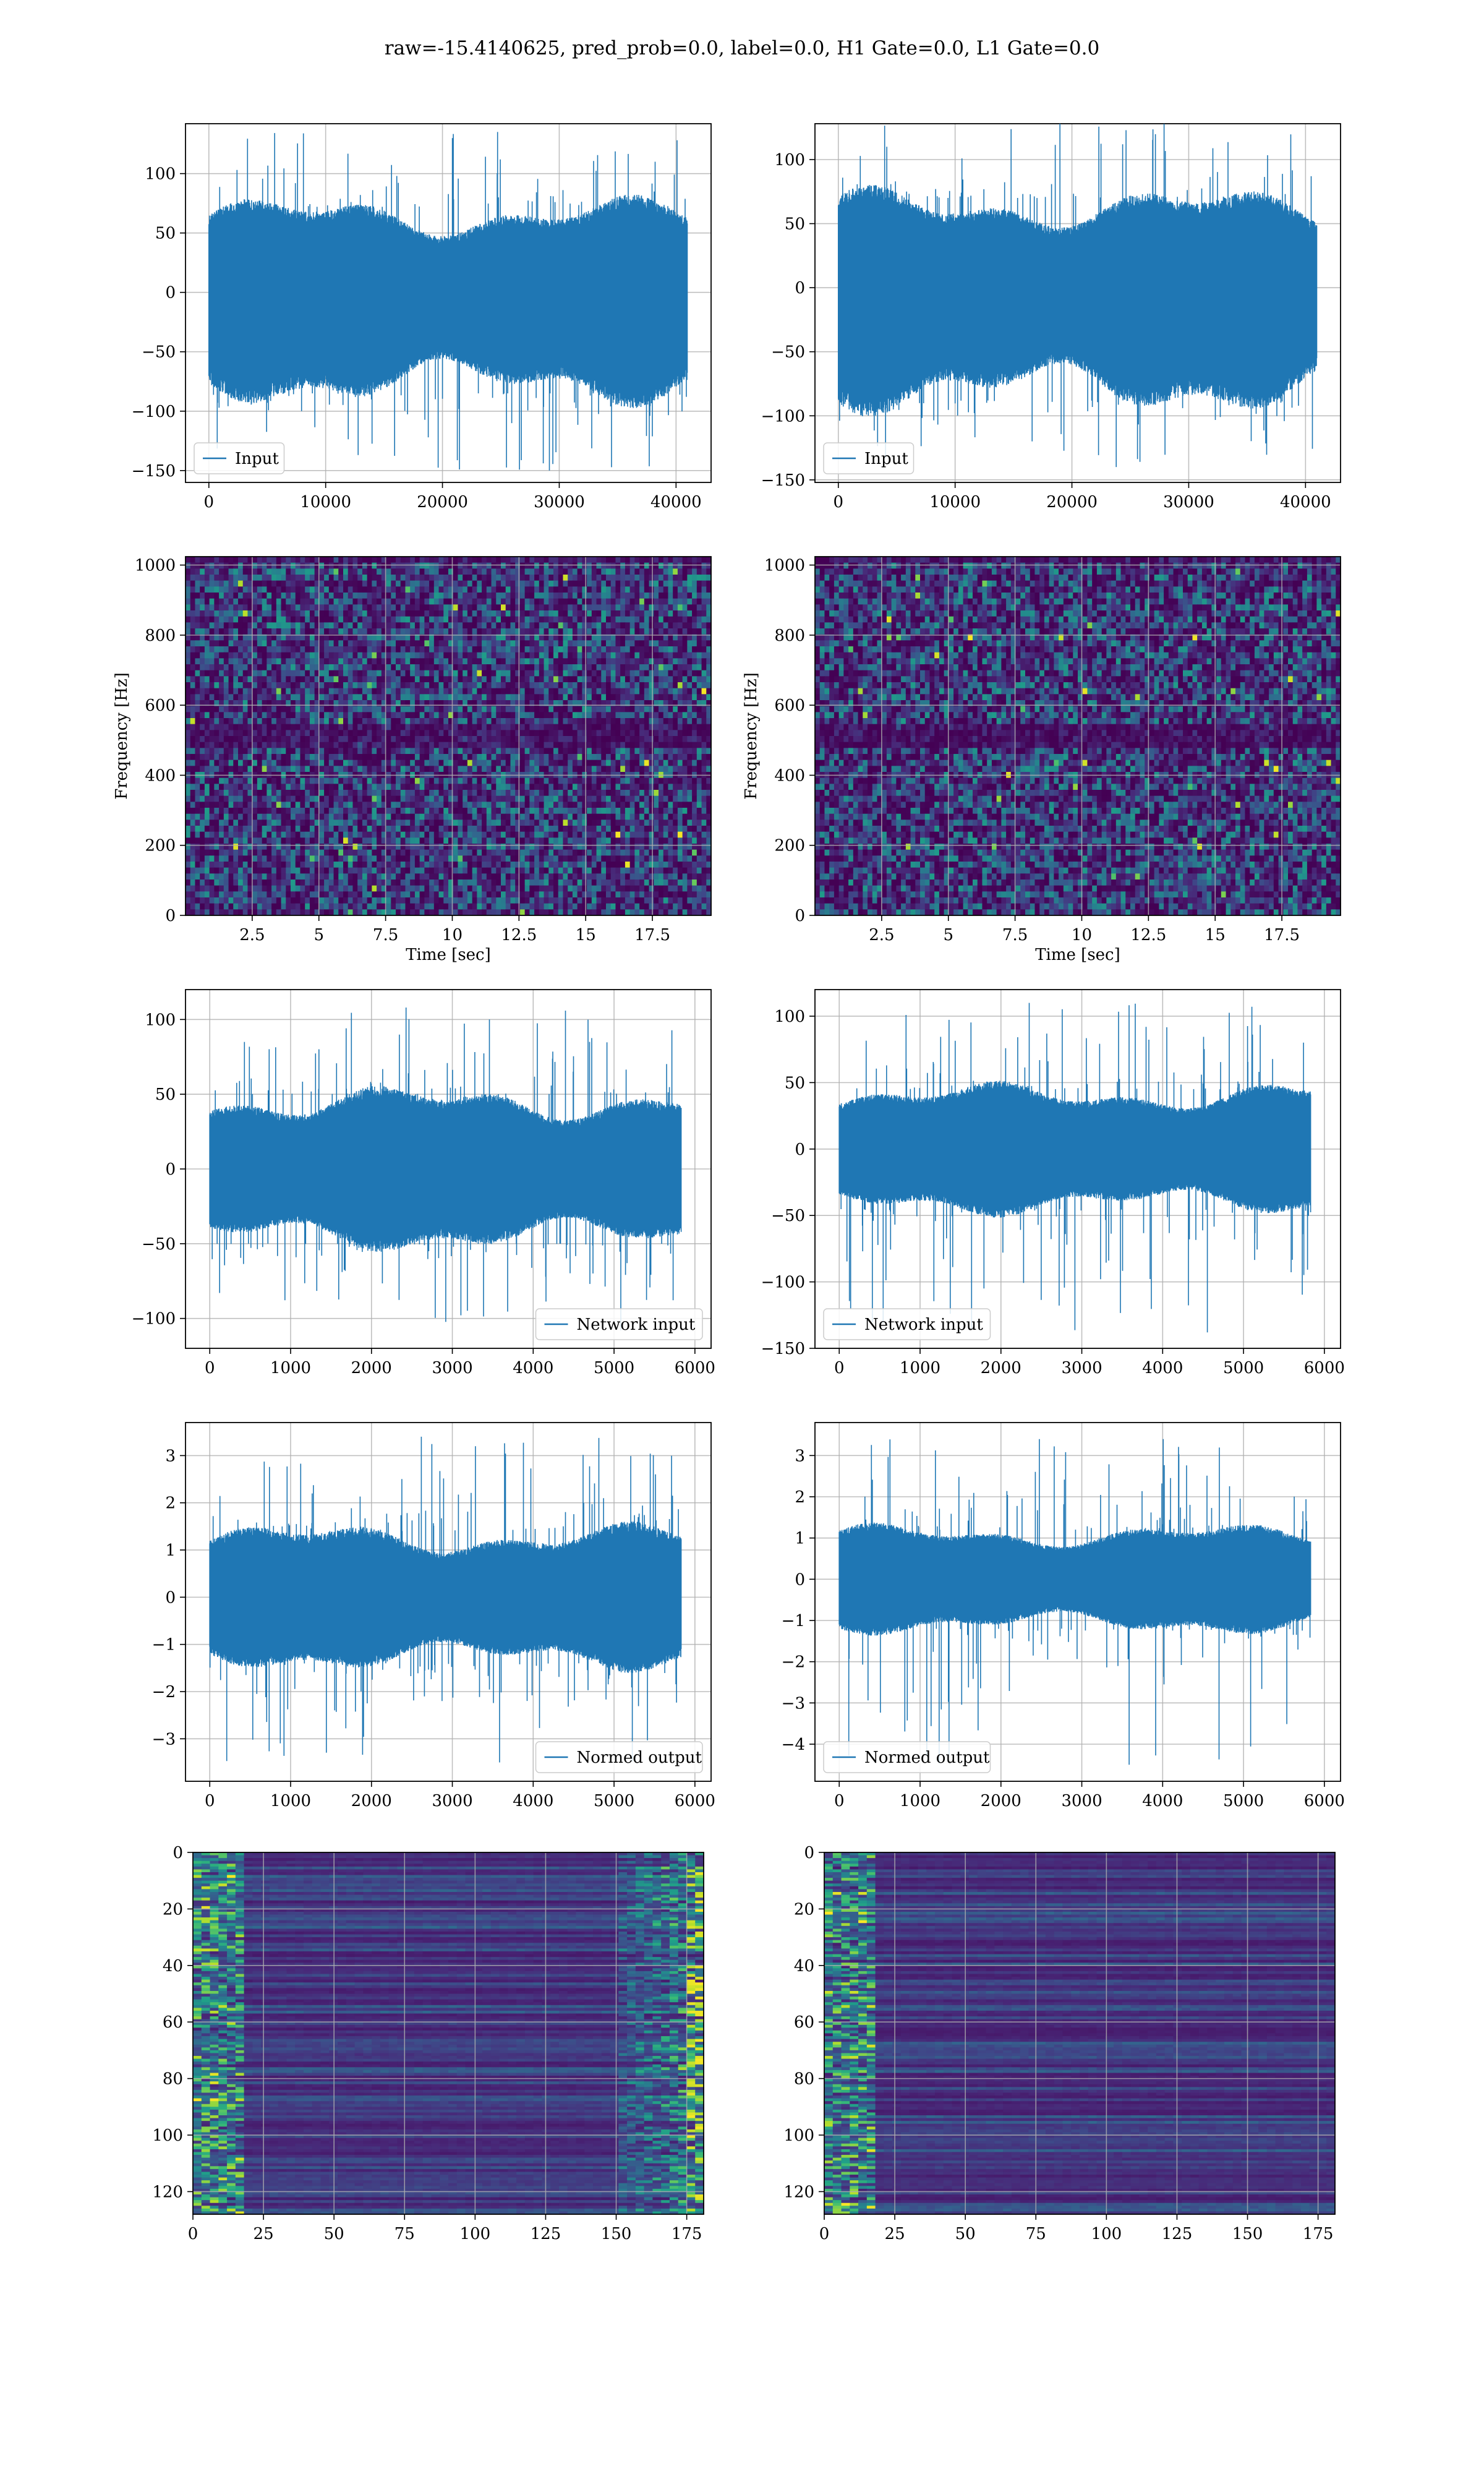 This screenshot has width=1484, height=2474. What do you see at coordinates (784, 566) in the screenshot?
I see `y-tick-label: 1000` at bounding box center [784, 566].